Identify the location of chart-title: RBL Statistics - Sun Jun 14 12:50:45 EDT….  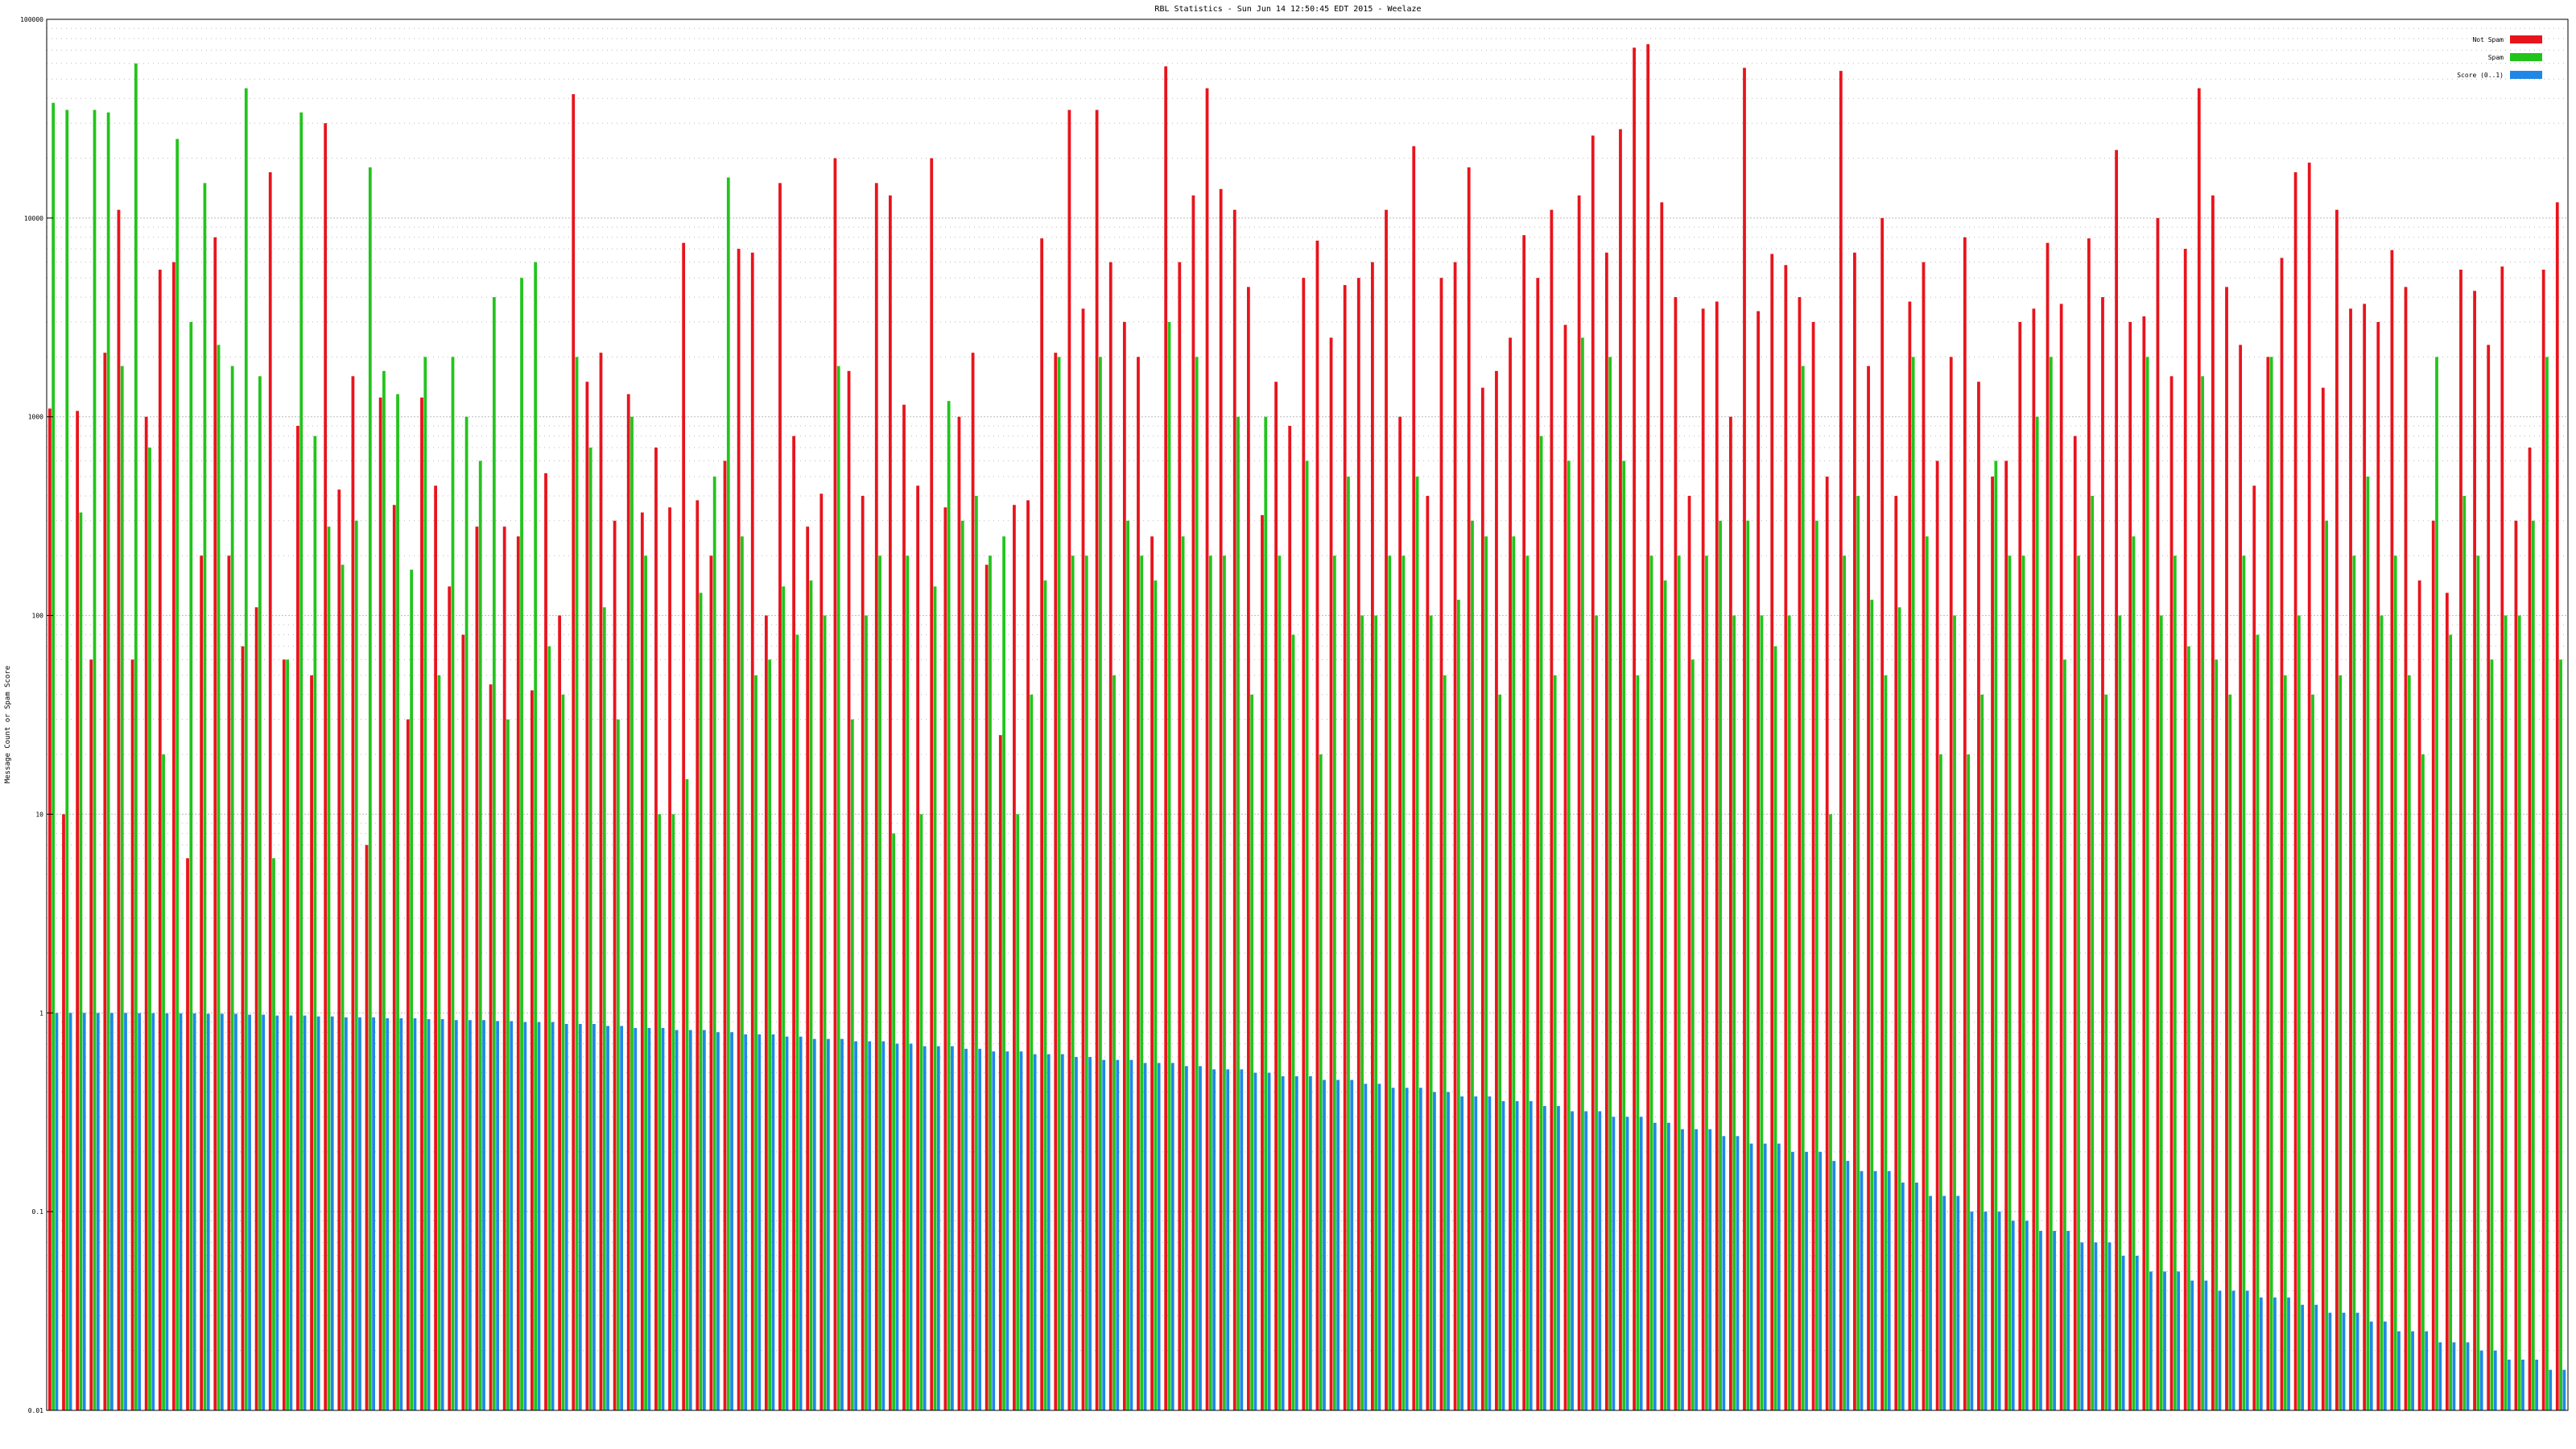
(1287, 9).